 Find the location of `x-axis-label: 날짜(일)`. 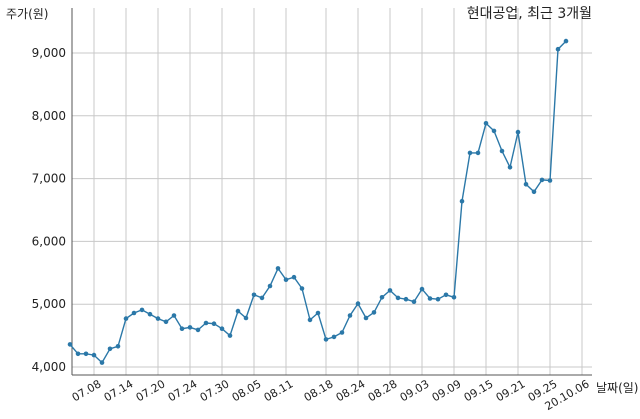

x-axis-label: 날짜(일) is located at coordinates (617, 388).